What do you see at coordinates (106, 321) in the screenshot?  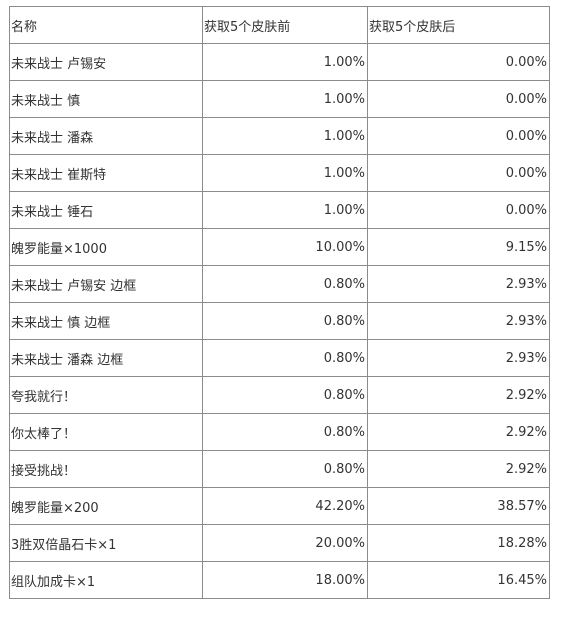 I see `cell-name: 未来战士 慎 边框` at bounding box center [106, 321].